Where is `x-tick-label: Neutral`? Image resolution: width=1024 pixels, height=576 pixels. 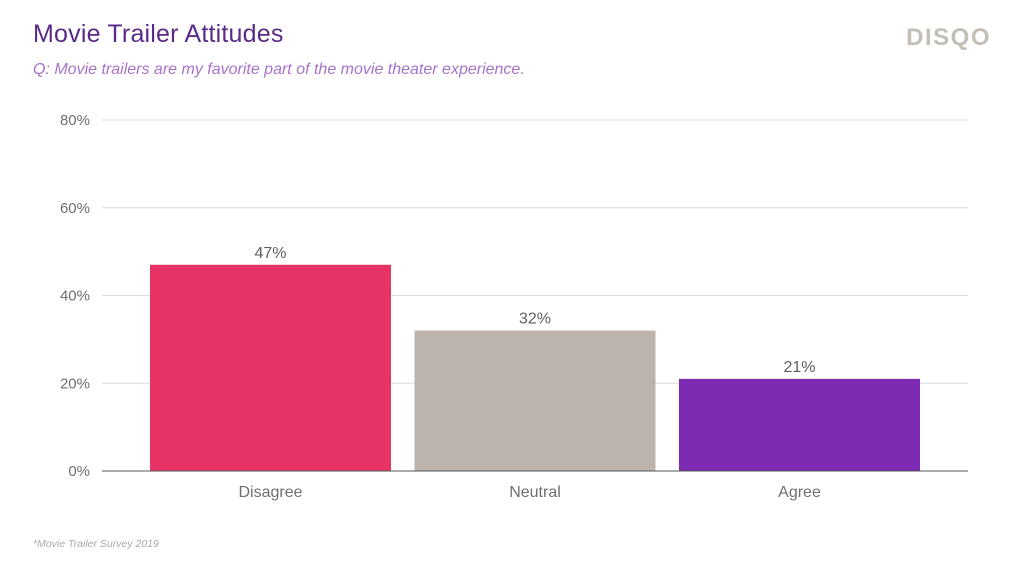 x-tick-label: Neutral is located at coordinates (535, 492).